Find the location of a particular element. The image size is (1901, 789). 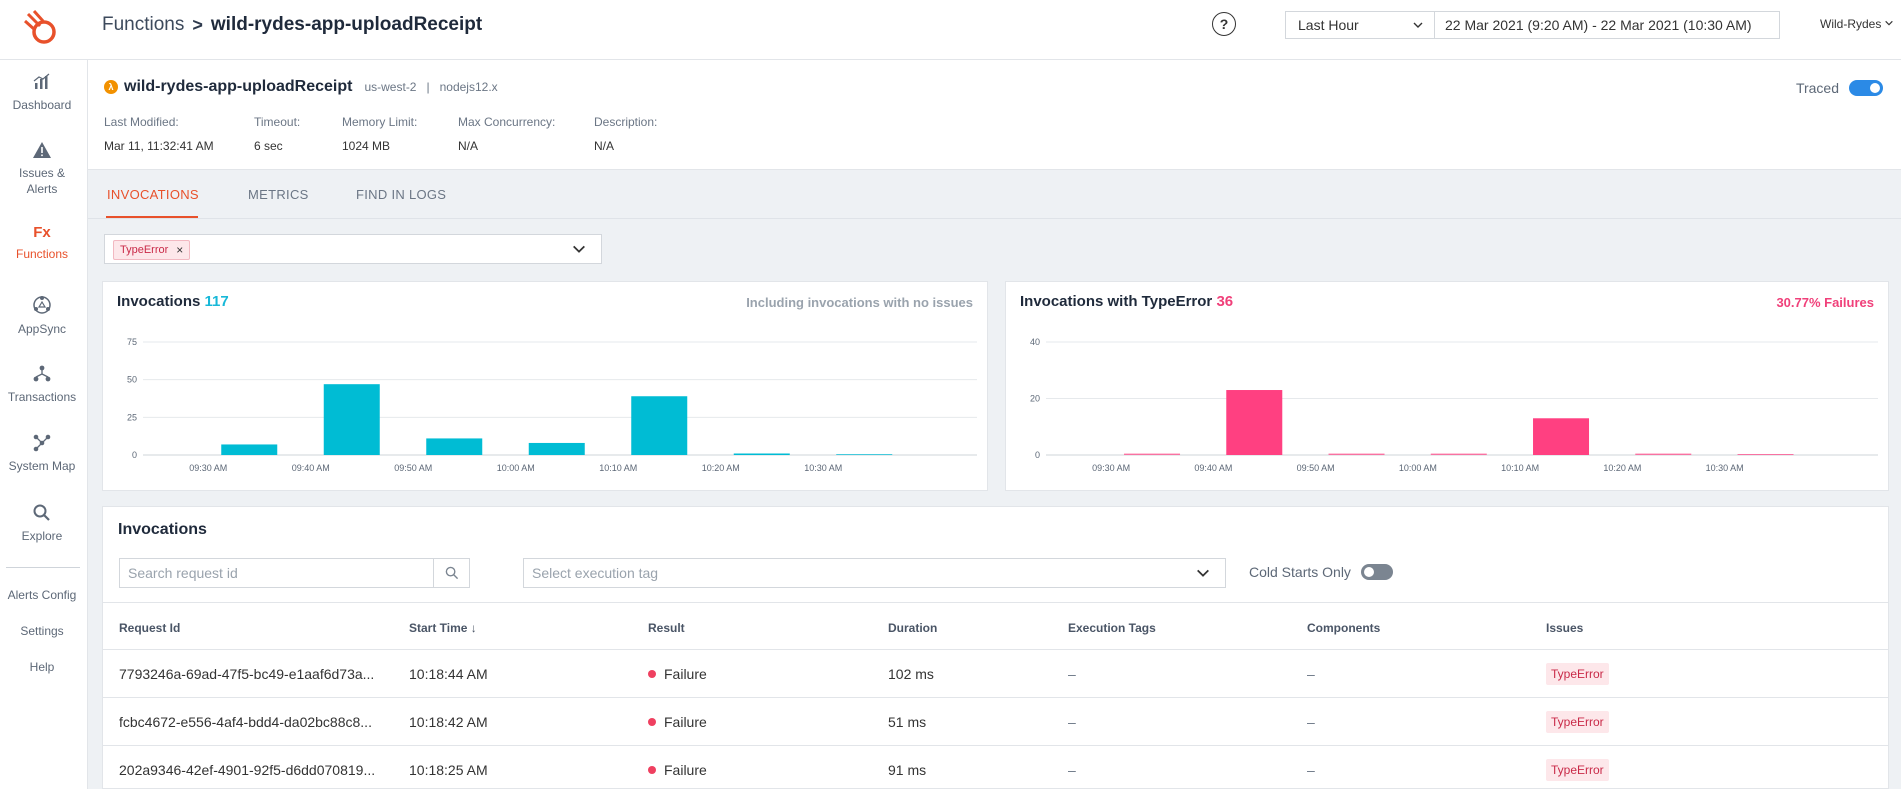

column-header-start-time: Start Time ↓ is located at coordinates (443, 628).